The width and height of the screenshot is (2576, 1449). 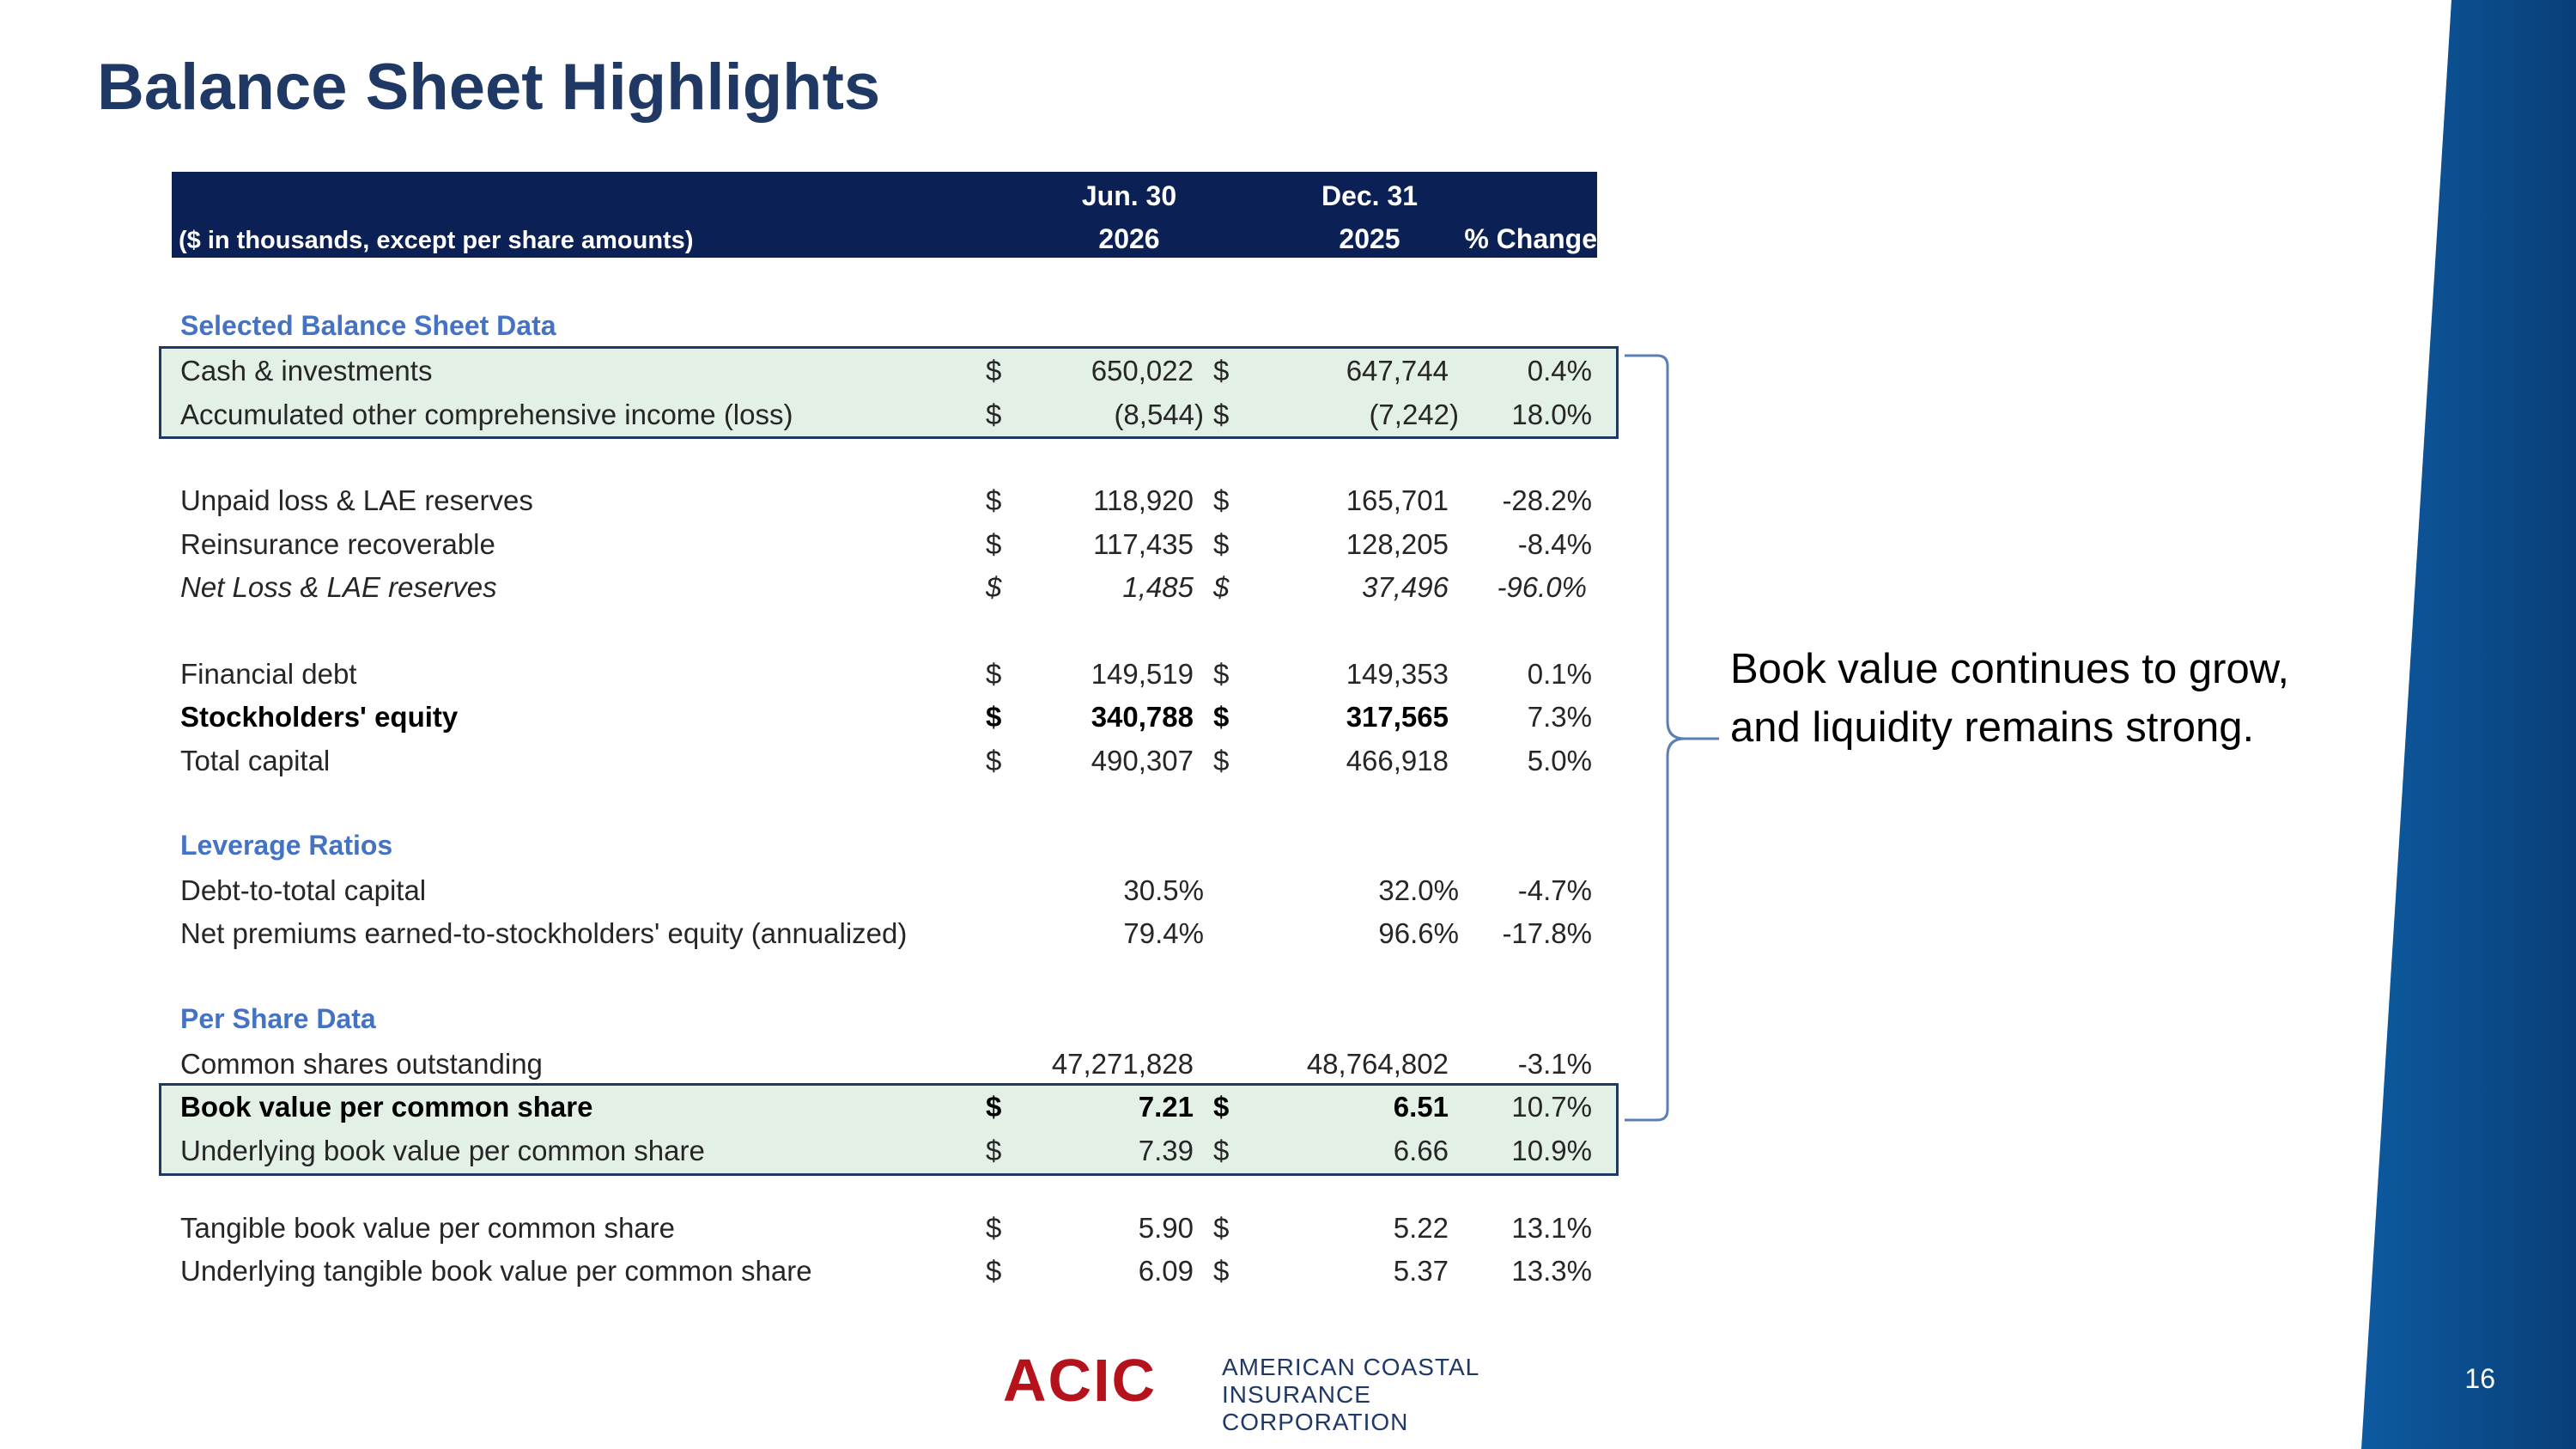 What do you see at coordinates (356, 500) in the screenshot?
I see `row-label: Unpaid loss & LAE reserves` at bounding box center [356, 500].